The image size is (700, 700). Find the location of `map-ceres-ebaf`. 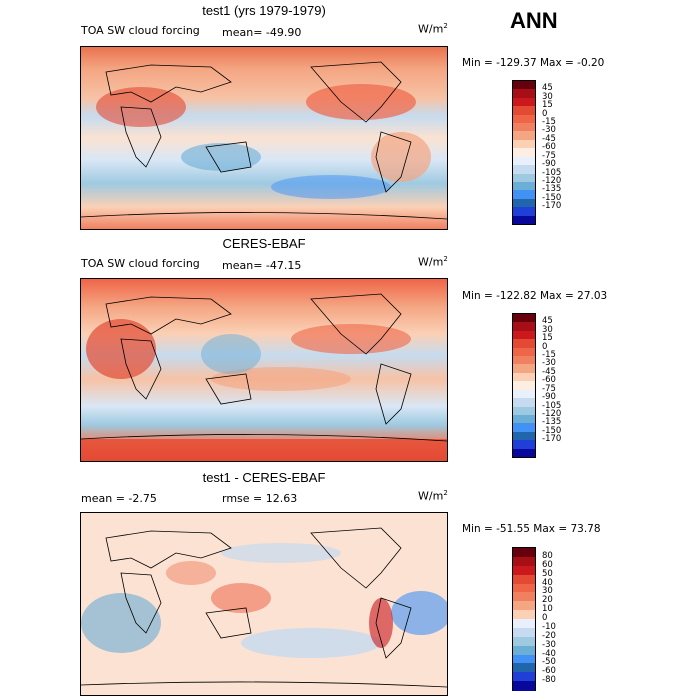

map-ceres-ebaf is located at coordinates (264, 370).